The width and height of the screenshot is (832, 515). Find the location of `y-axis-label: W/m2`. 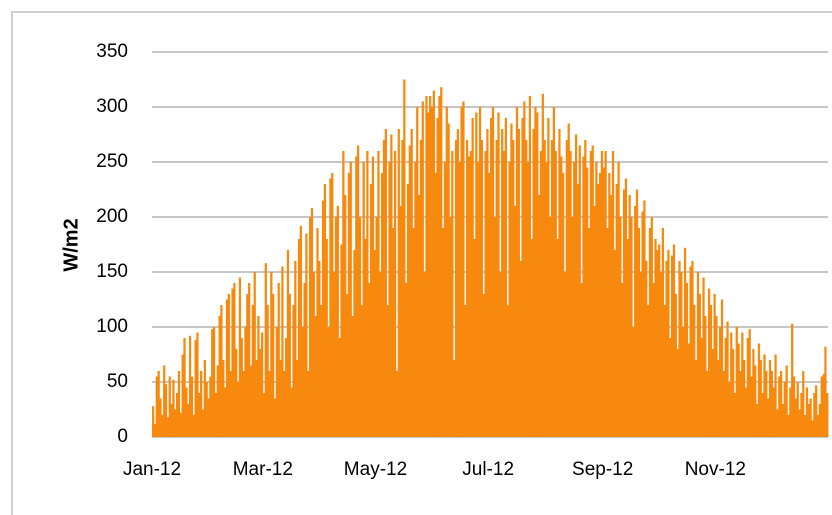

y-axis-label: W/m2 is located at coordinates (71, 244).